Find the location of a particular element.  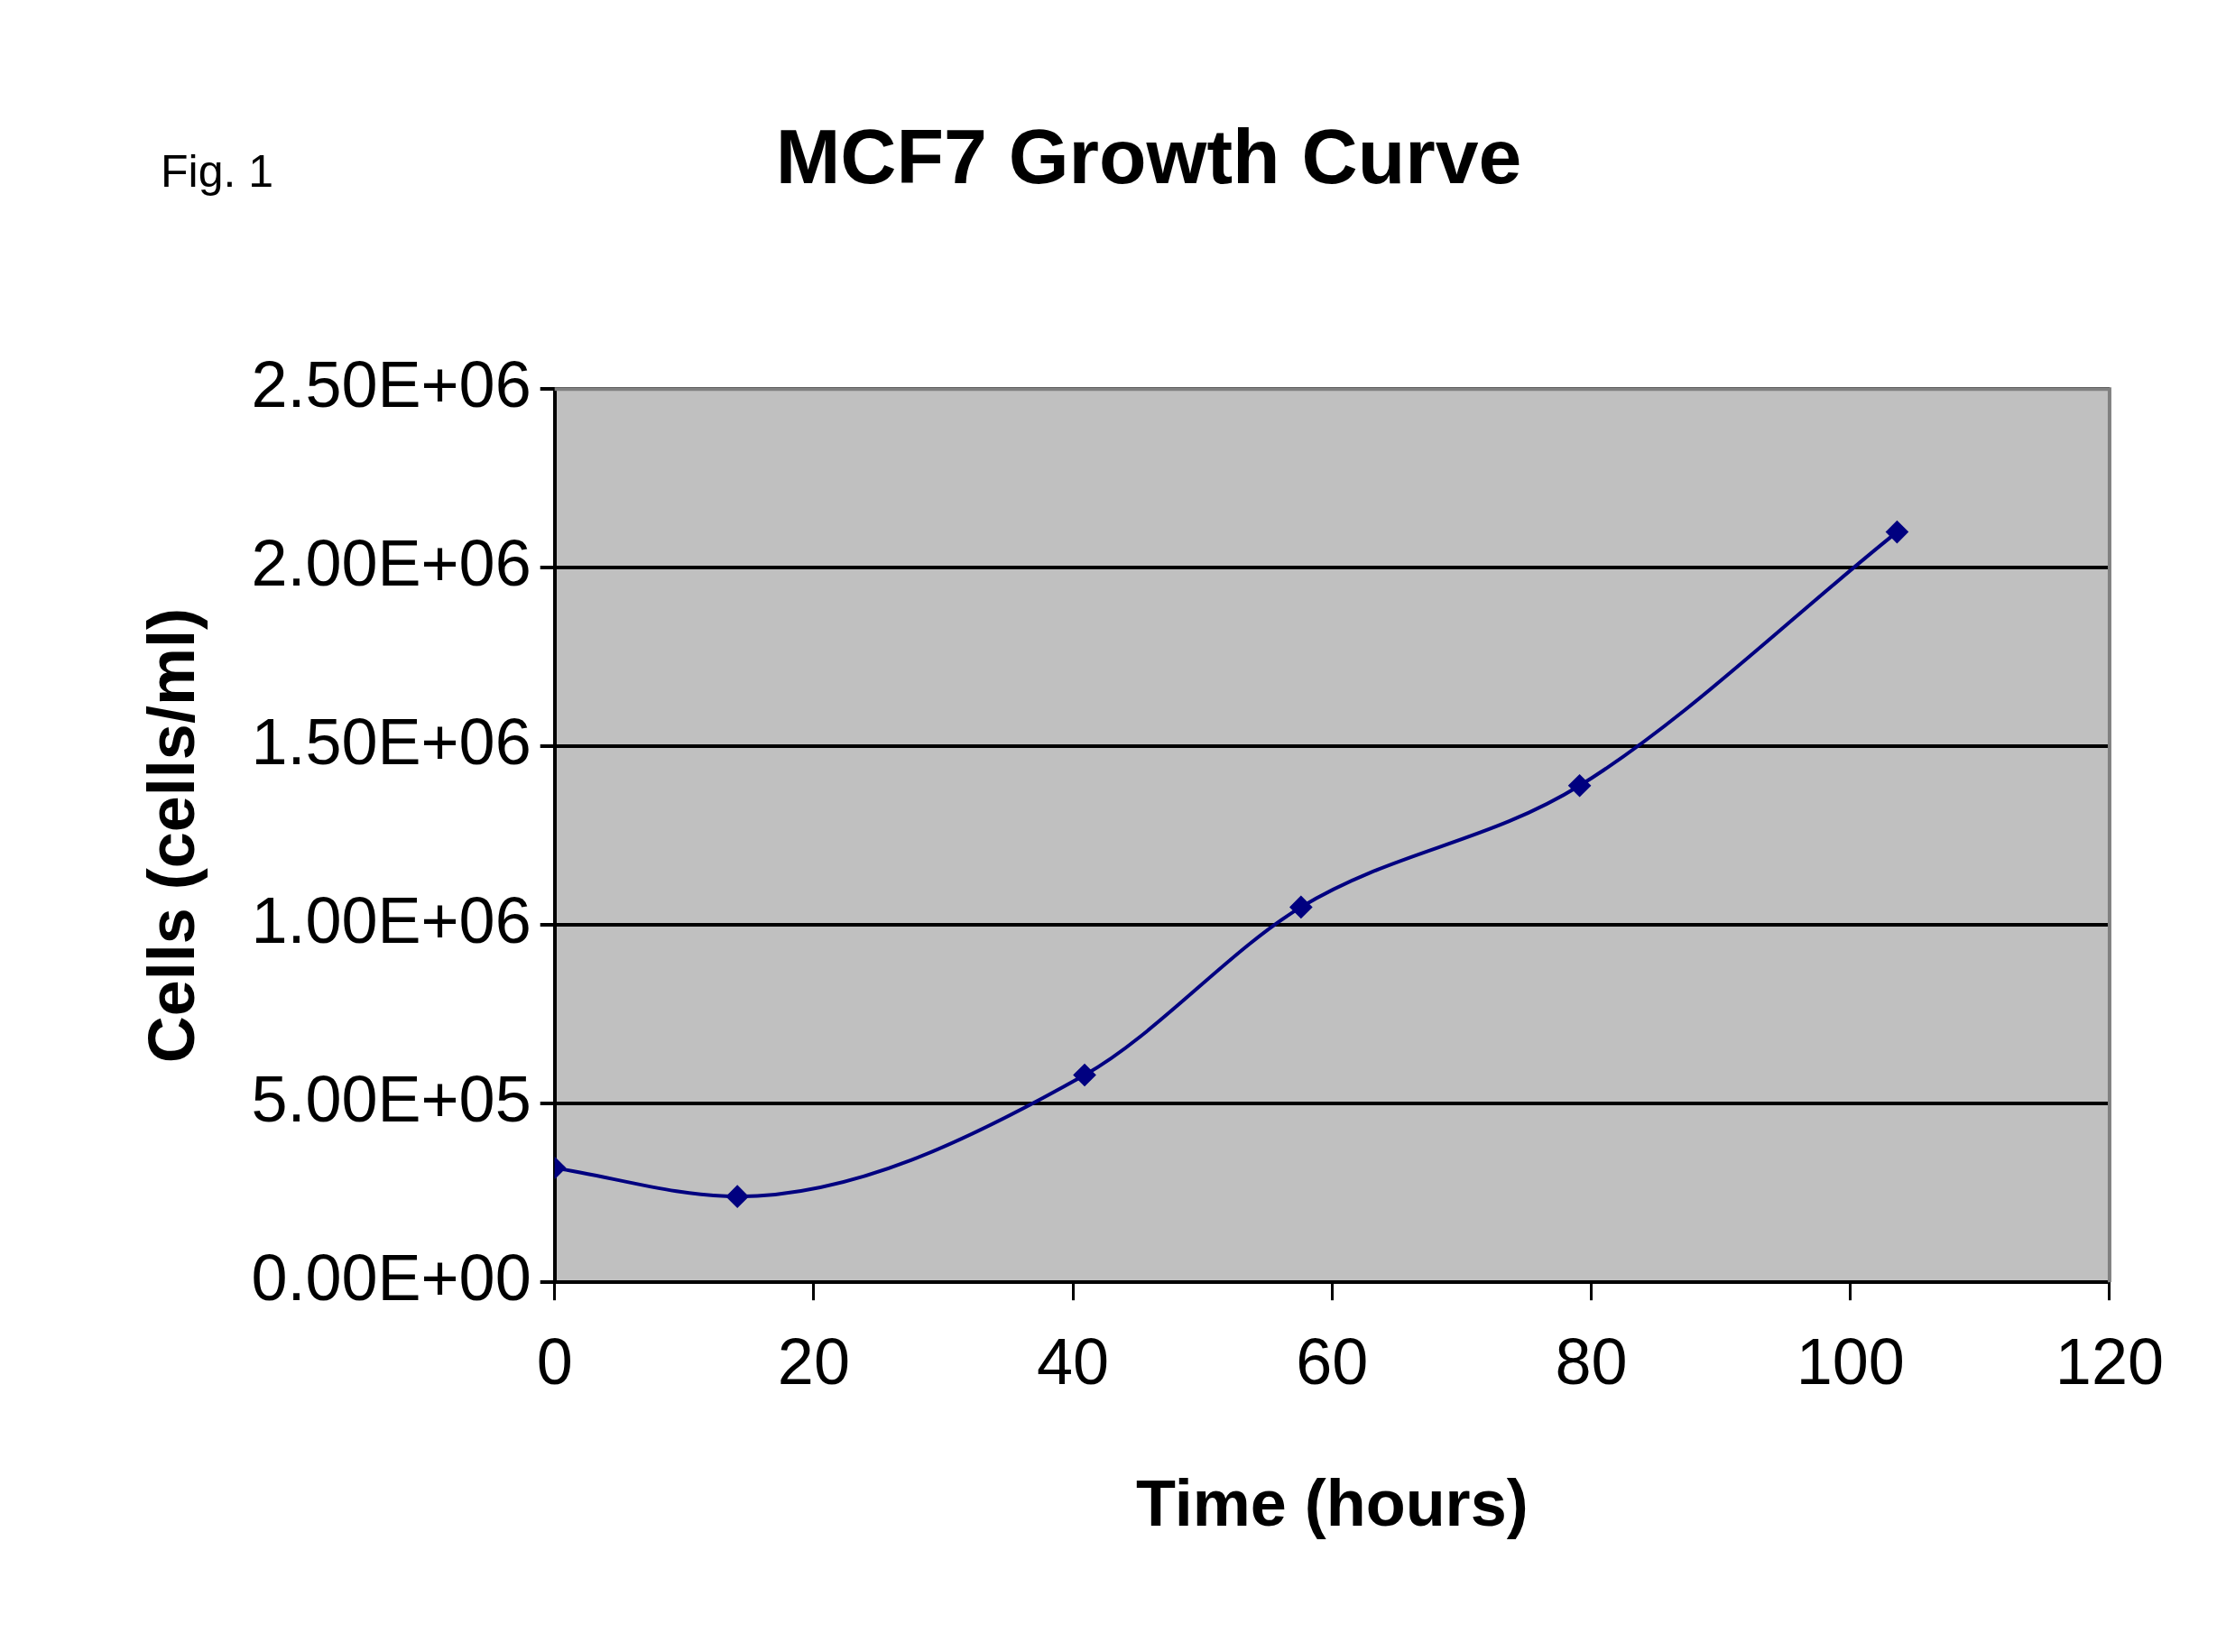

x-tick-label: 0 is located at coordinates (554, 1361).